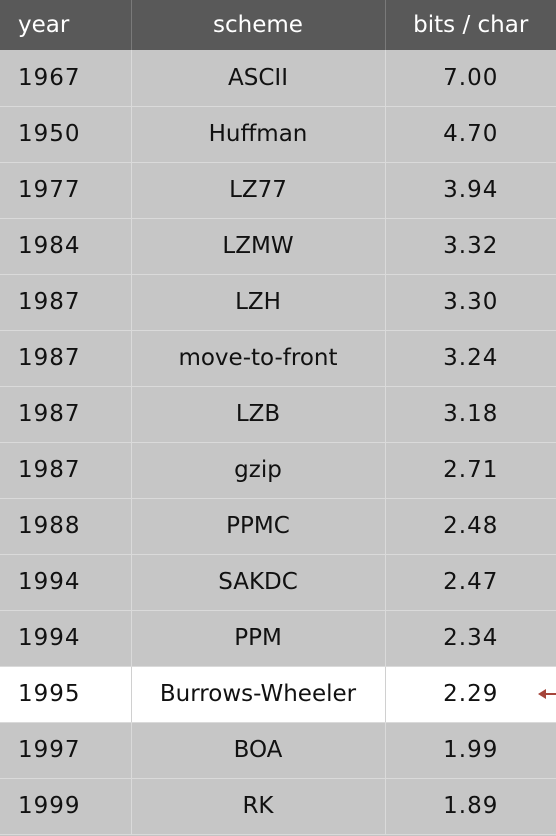 The image size is (556, 836). I want to click on table-row: 1999 RK 1.89, so click(278, 806).